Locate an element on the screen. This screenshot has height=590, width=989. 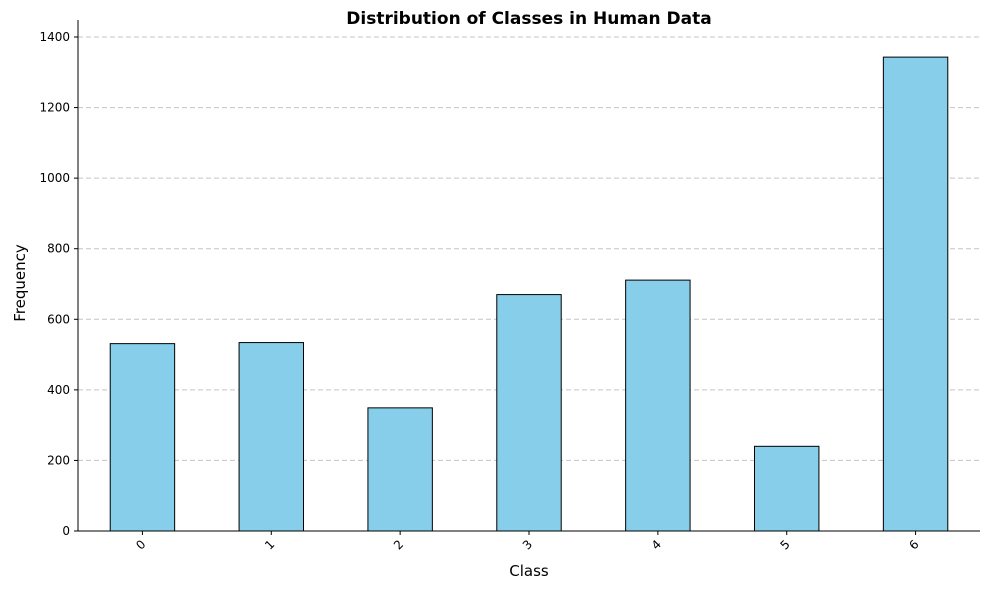
x-tick-label: 2 is located at coordinates (398, 544).